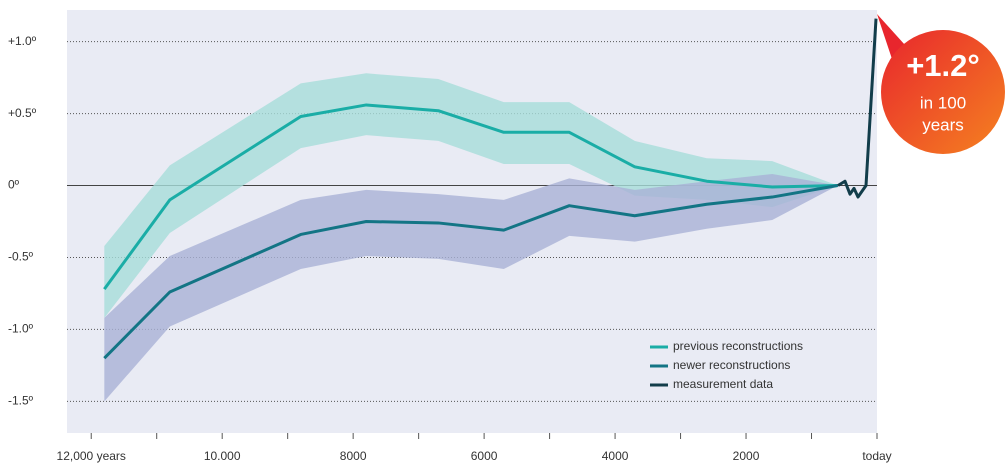  What do you see at coordinates (746, 456) in the screenshot?
I see `x-tick-label: 2000` at bounding box center [746, 456].